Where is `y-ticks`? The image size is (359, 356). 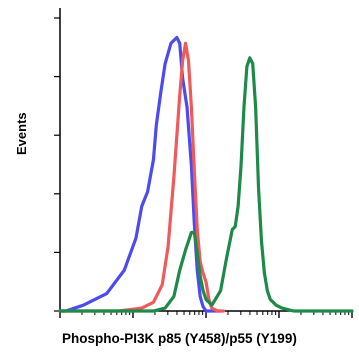
y-ticks is located at coordinates (57, 164).